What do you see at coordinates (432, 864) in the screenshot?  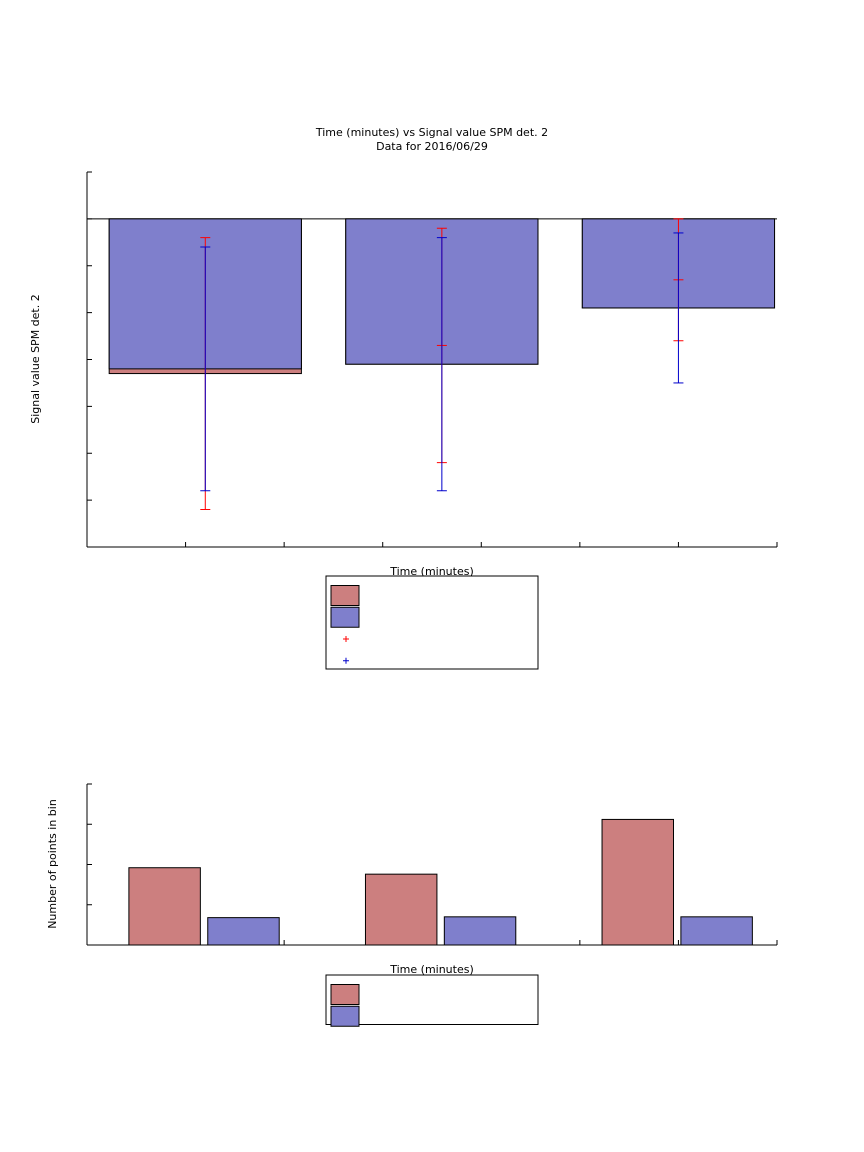 I see `bottom-plot-area` at bounding box center [432, 864].